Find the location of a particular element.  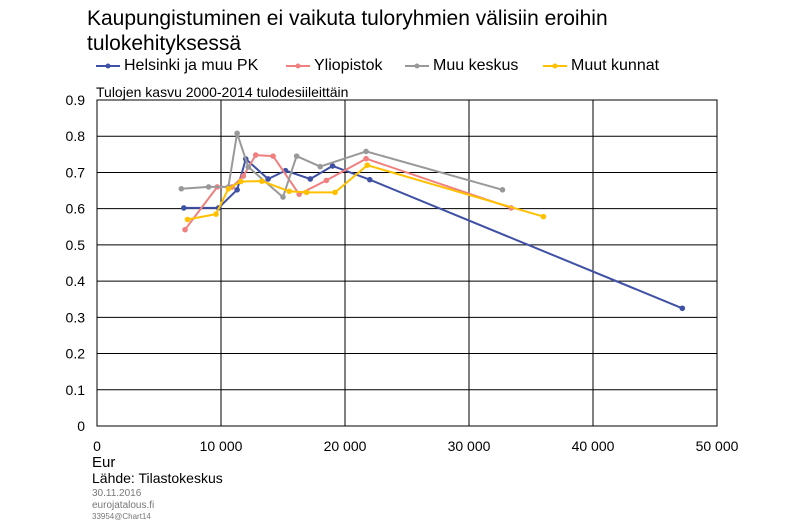

legend-marker-muu-keskus is located at coordinates (417, 66).